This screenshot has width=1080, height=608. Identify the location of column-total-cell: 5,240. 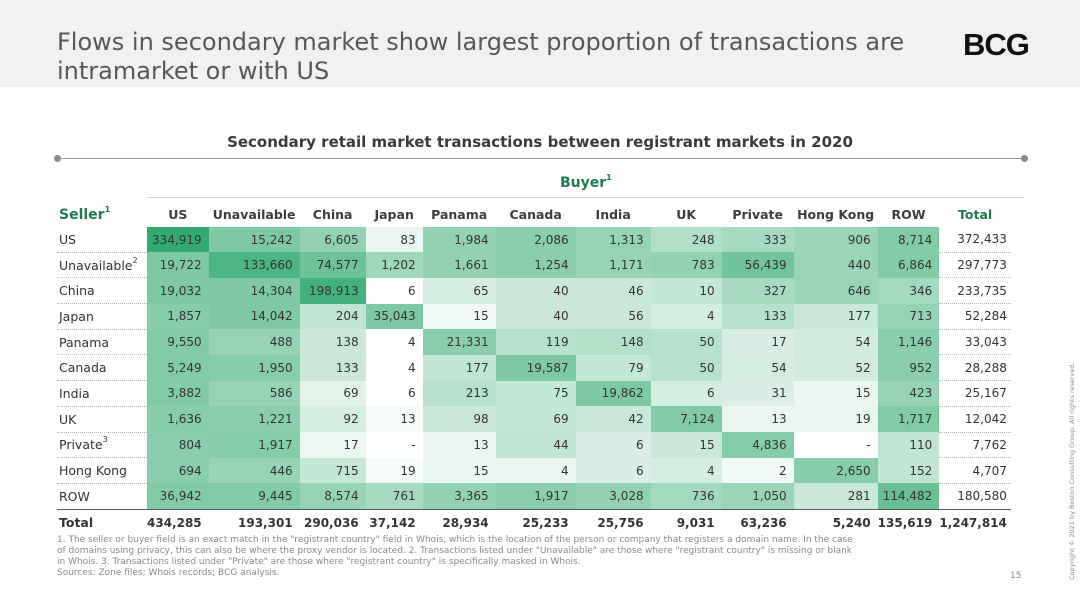
(835, 522).